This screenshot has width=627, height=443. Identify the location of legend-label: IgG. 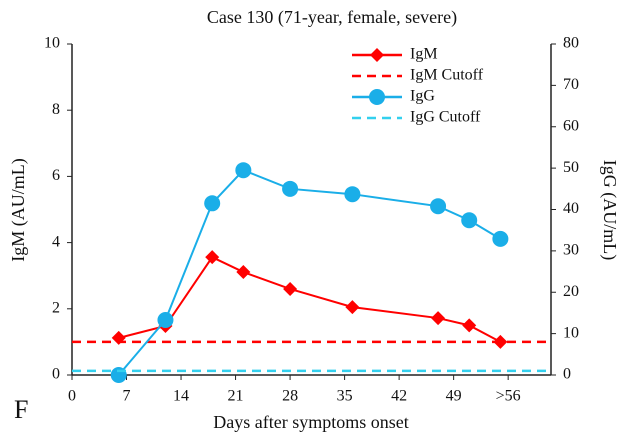
(422, 96).